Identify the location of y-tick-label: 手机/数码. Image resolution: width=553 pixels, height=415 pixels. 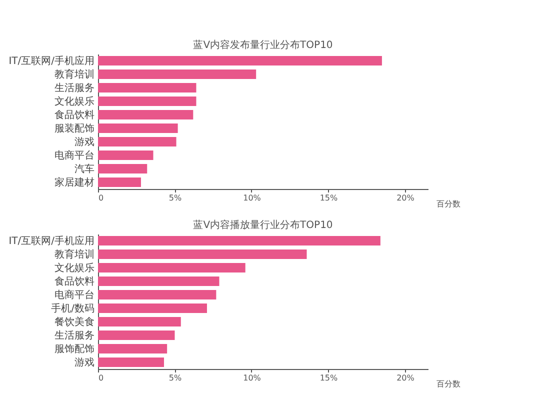
(72, 308).